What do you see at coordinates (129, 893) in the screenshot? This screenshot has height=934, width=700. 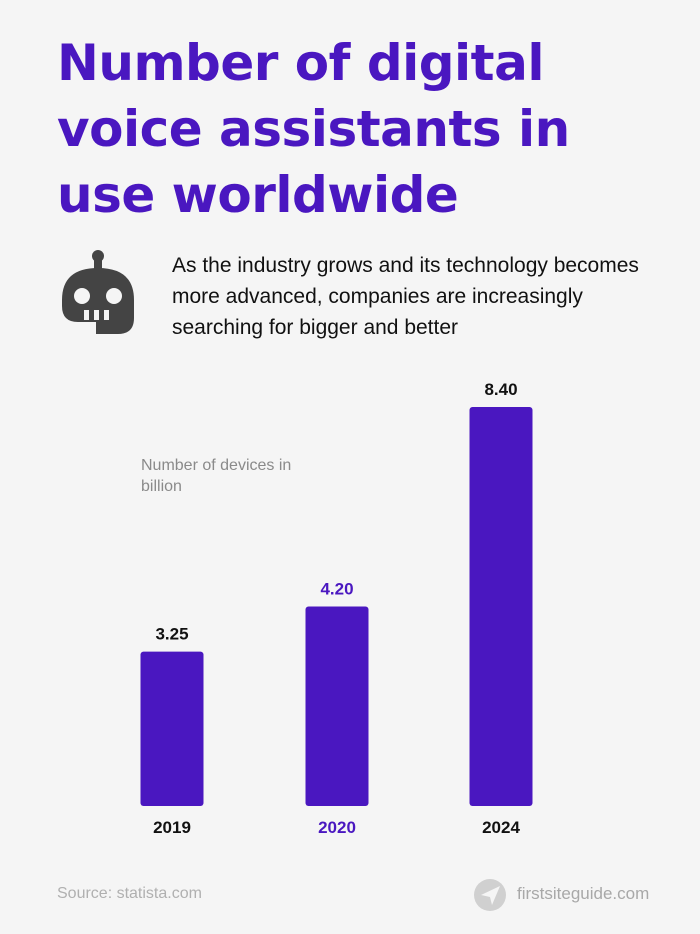 I see `source: Source: statista.com` at bounding box center [129, 893].